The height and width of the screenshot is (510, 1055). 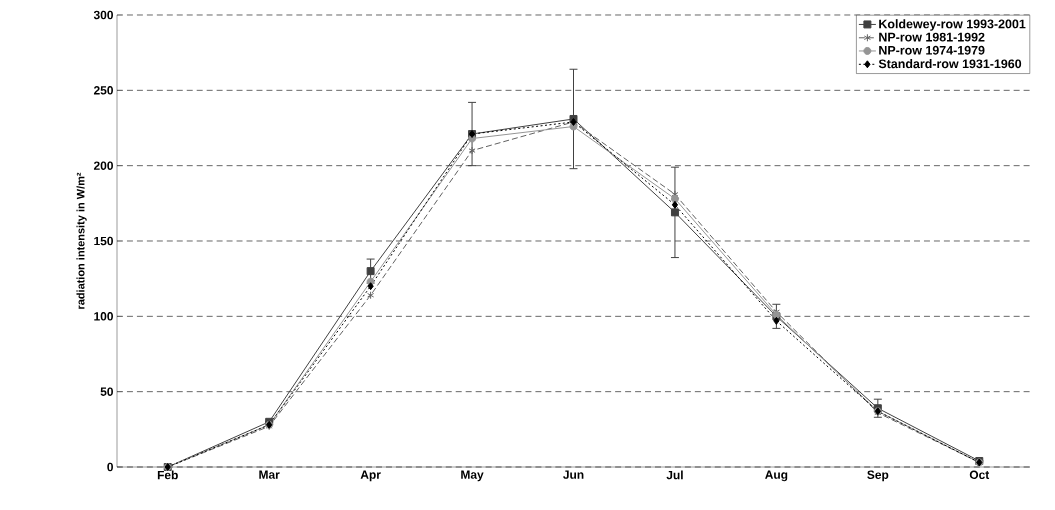 I want to click on y-tick-label: 150, so click(x=103, y=241).